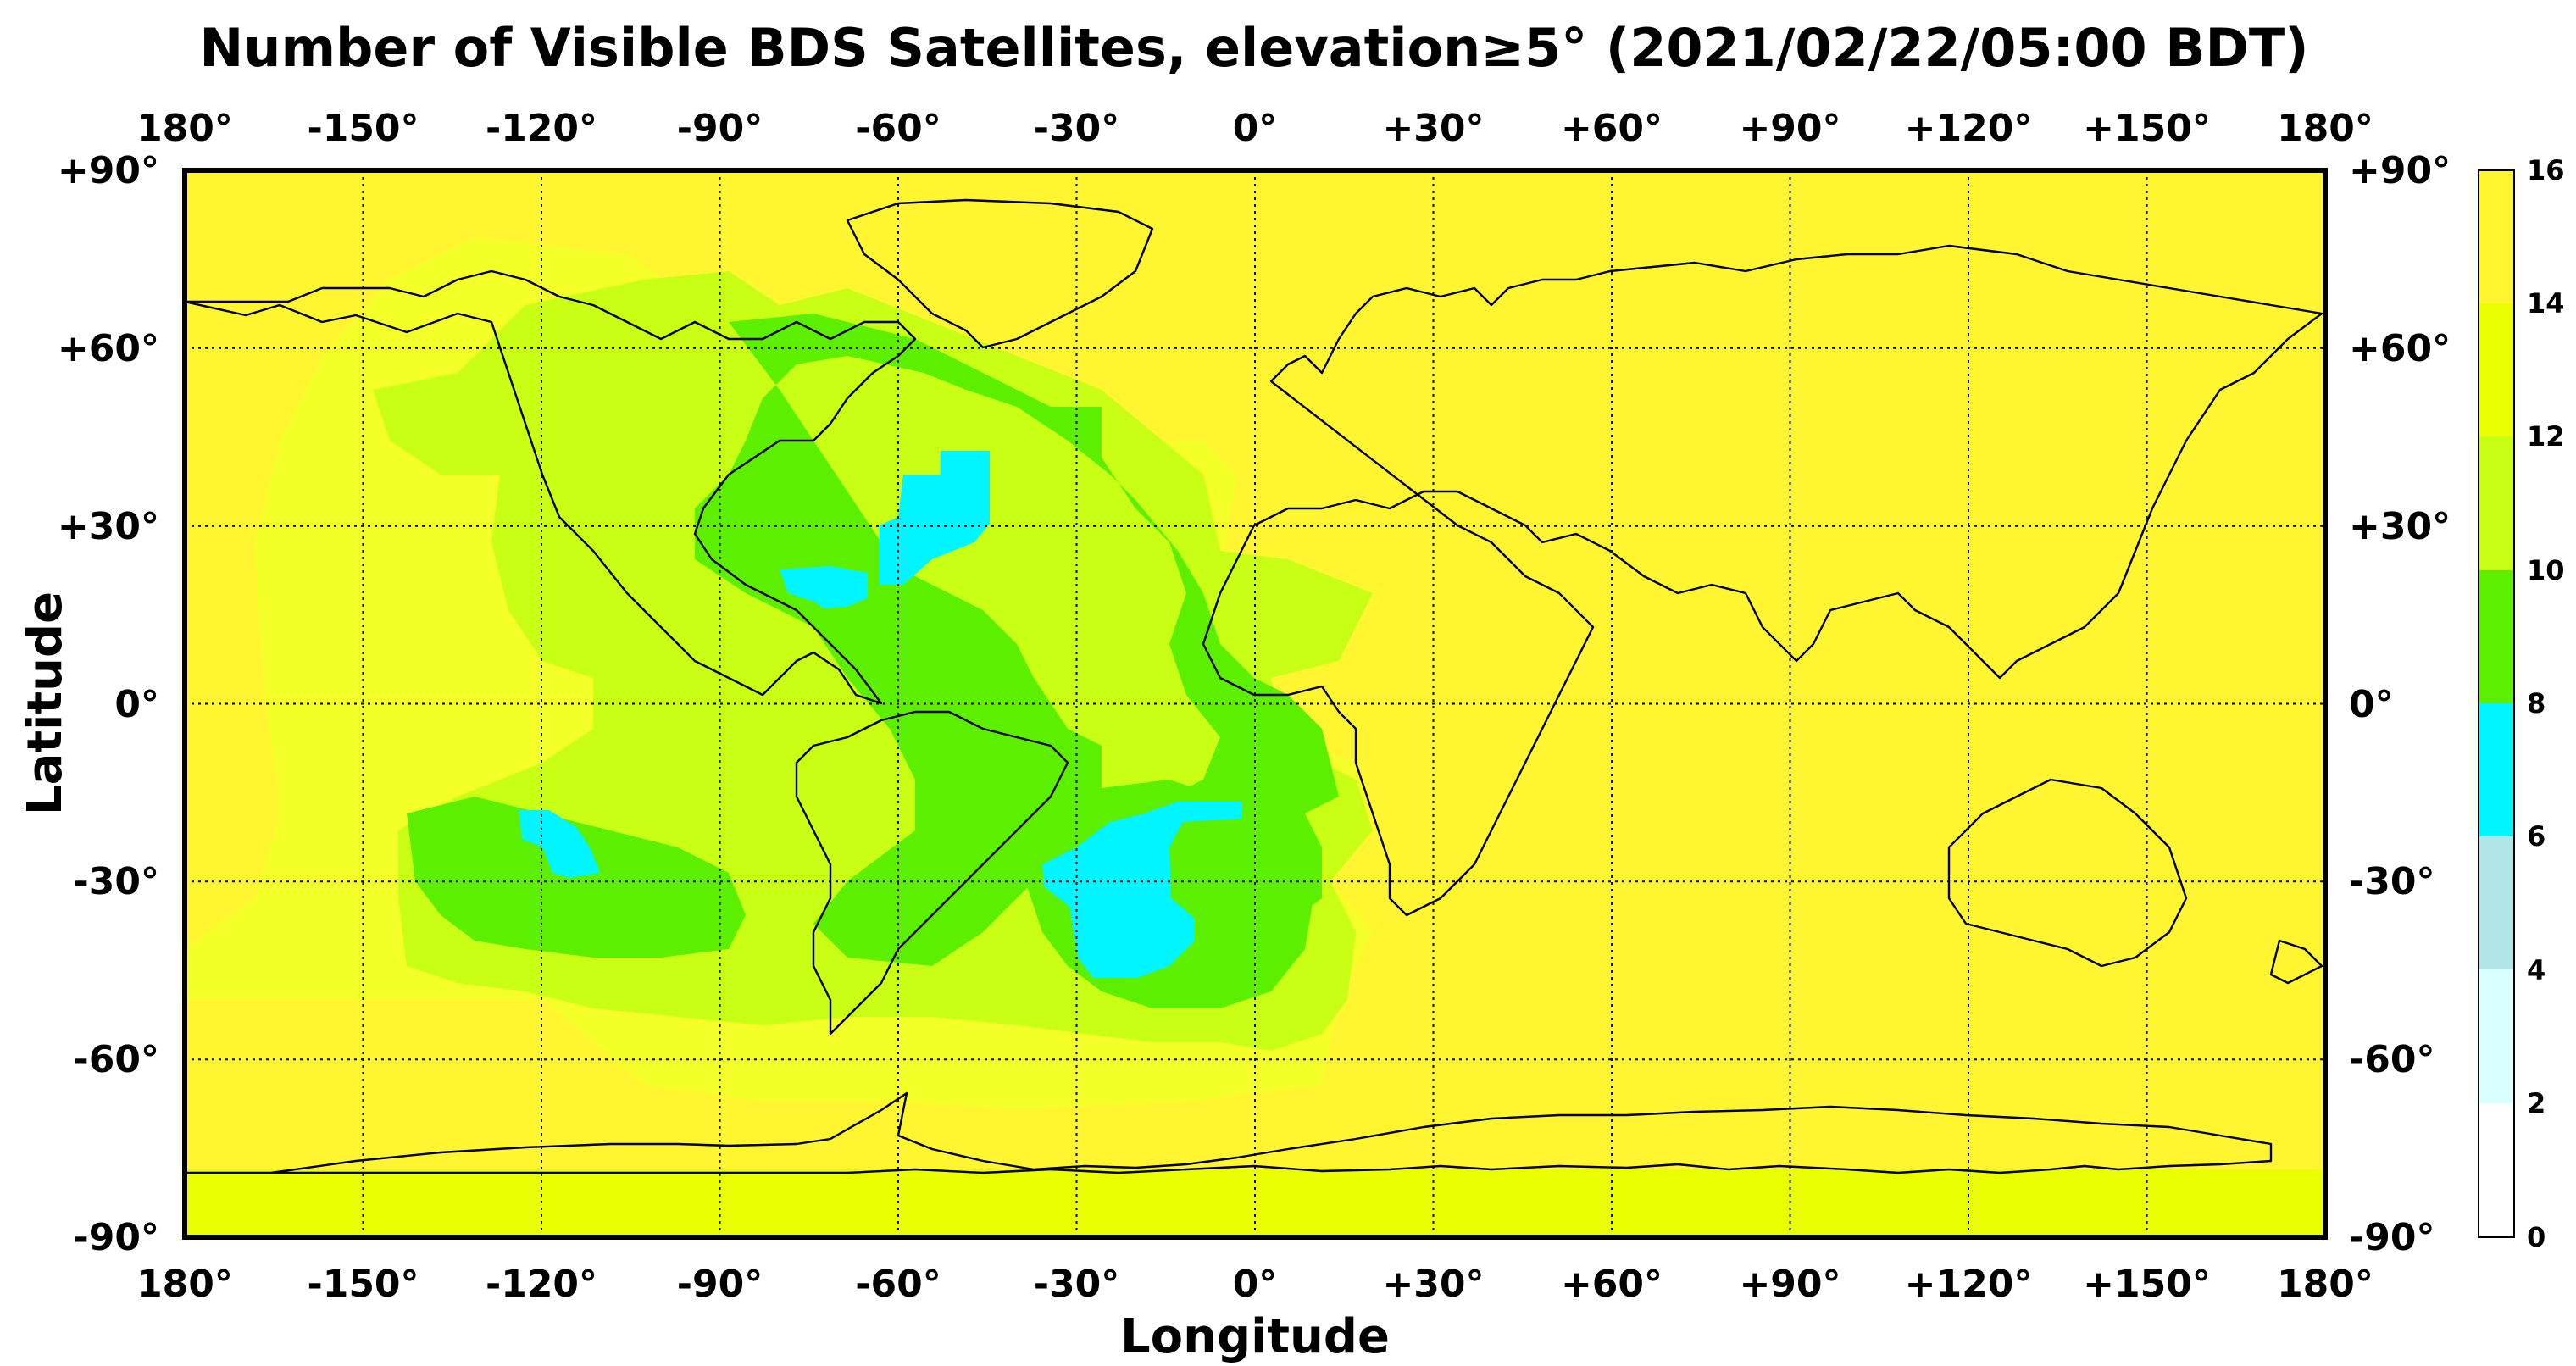 The image size is (2576, 1366). What do you see at coordinates (2536, 836) in the screenshot?
I see `colorbar-tick-label: 6` at bounding box center [2536, 836].